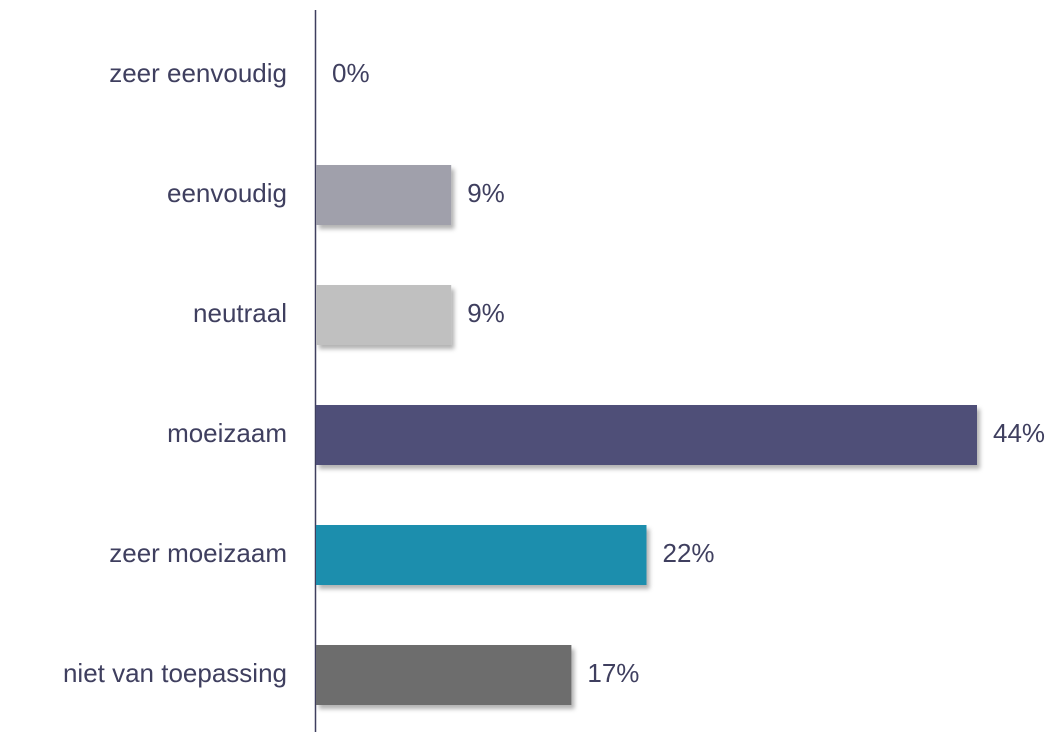 Image resolution: width=1060 pixels, height=737 pixels. Describe the element at coordinates (175, 673) in the screenshot. I see `category-label: niet van toepassing` at that location.